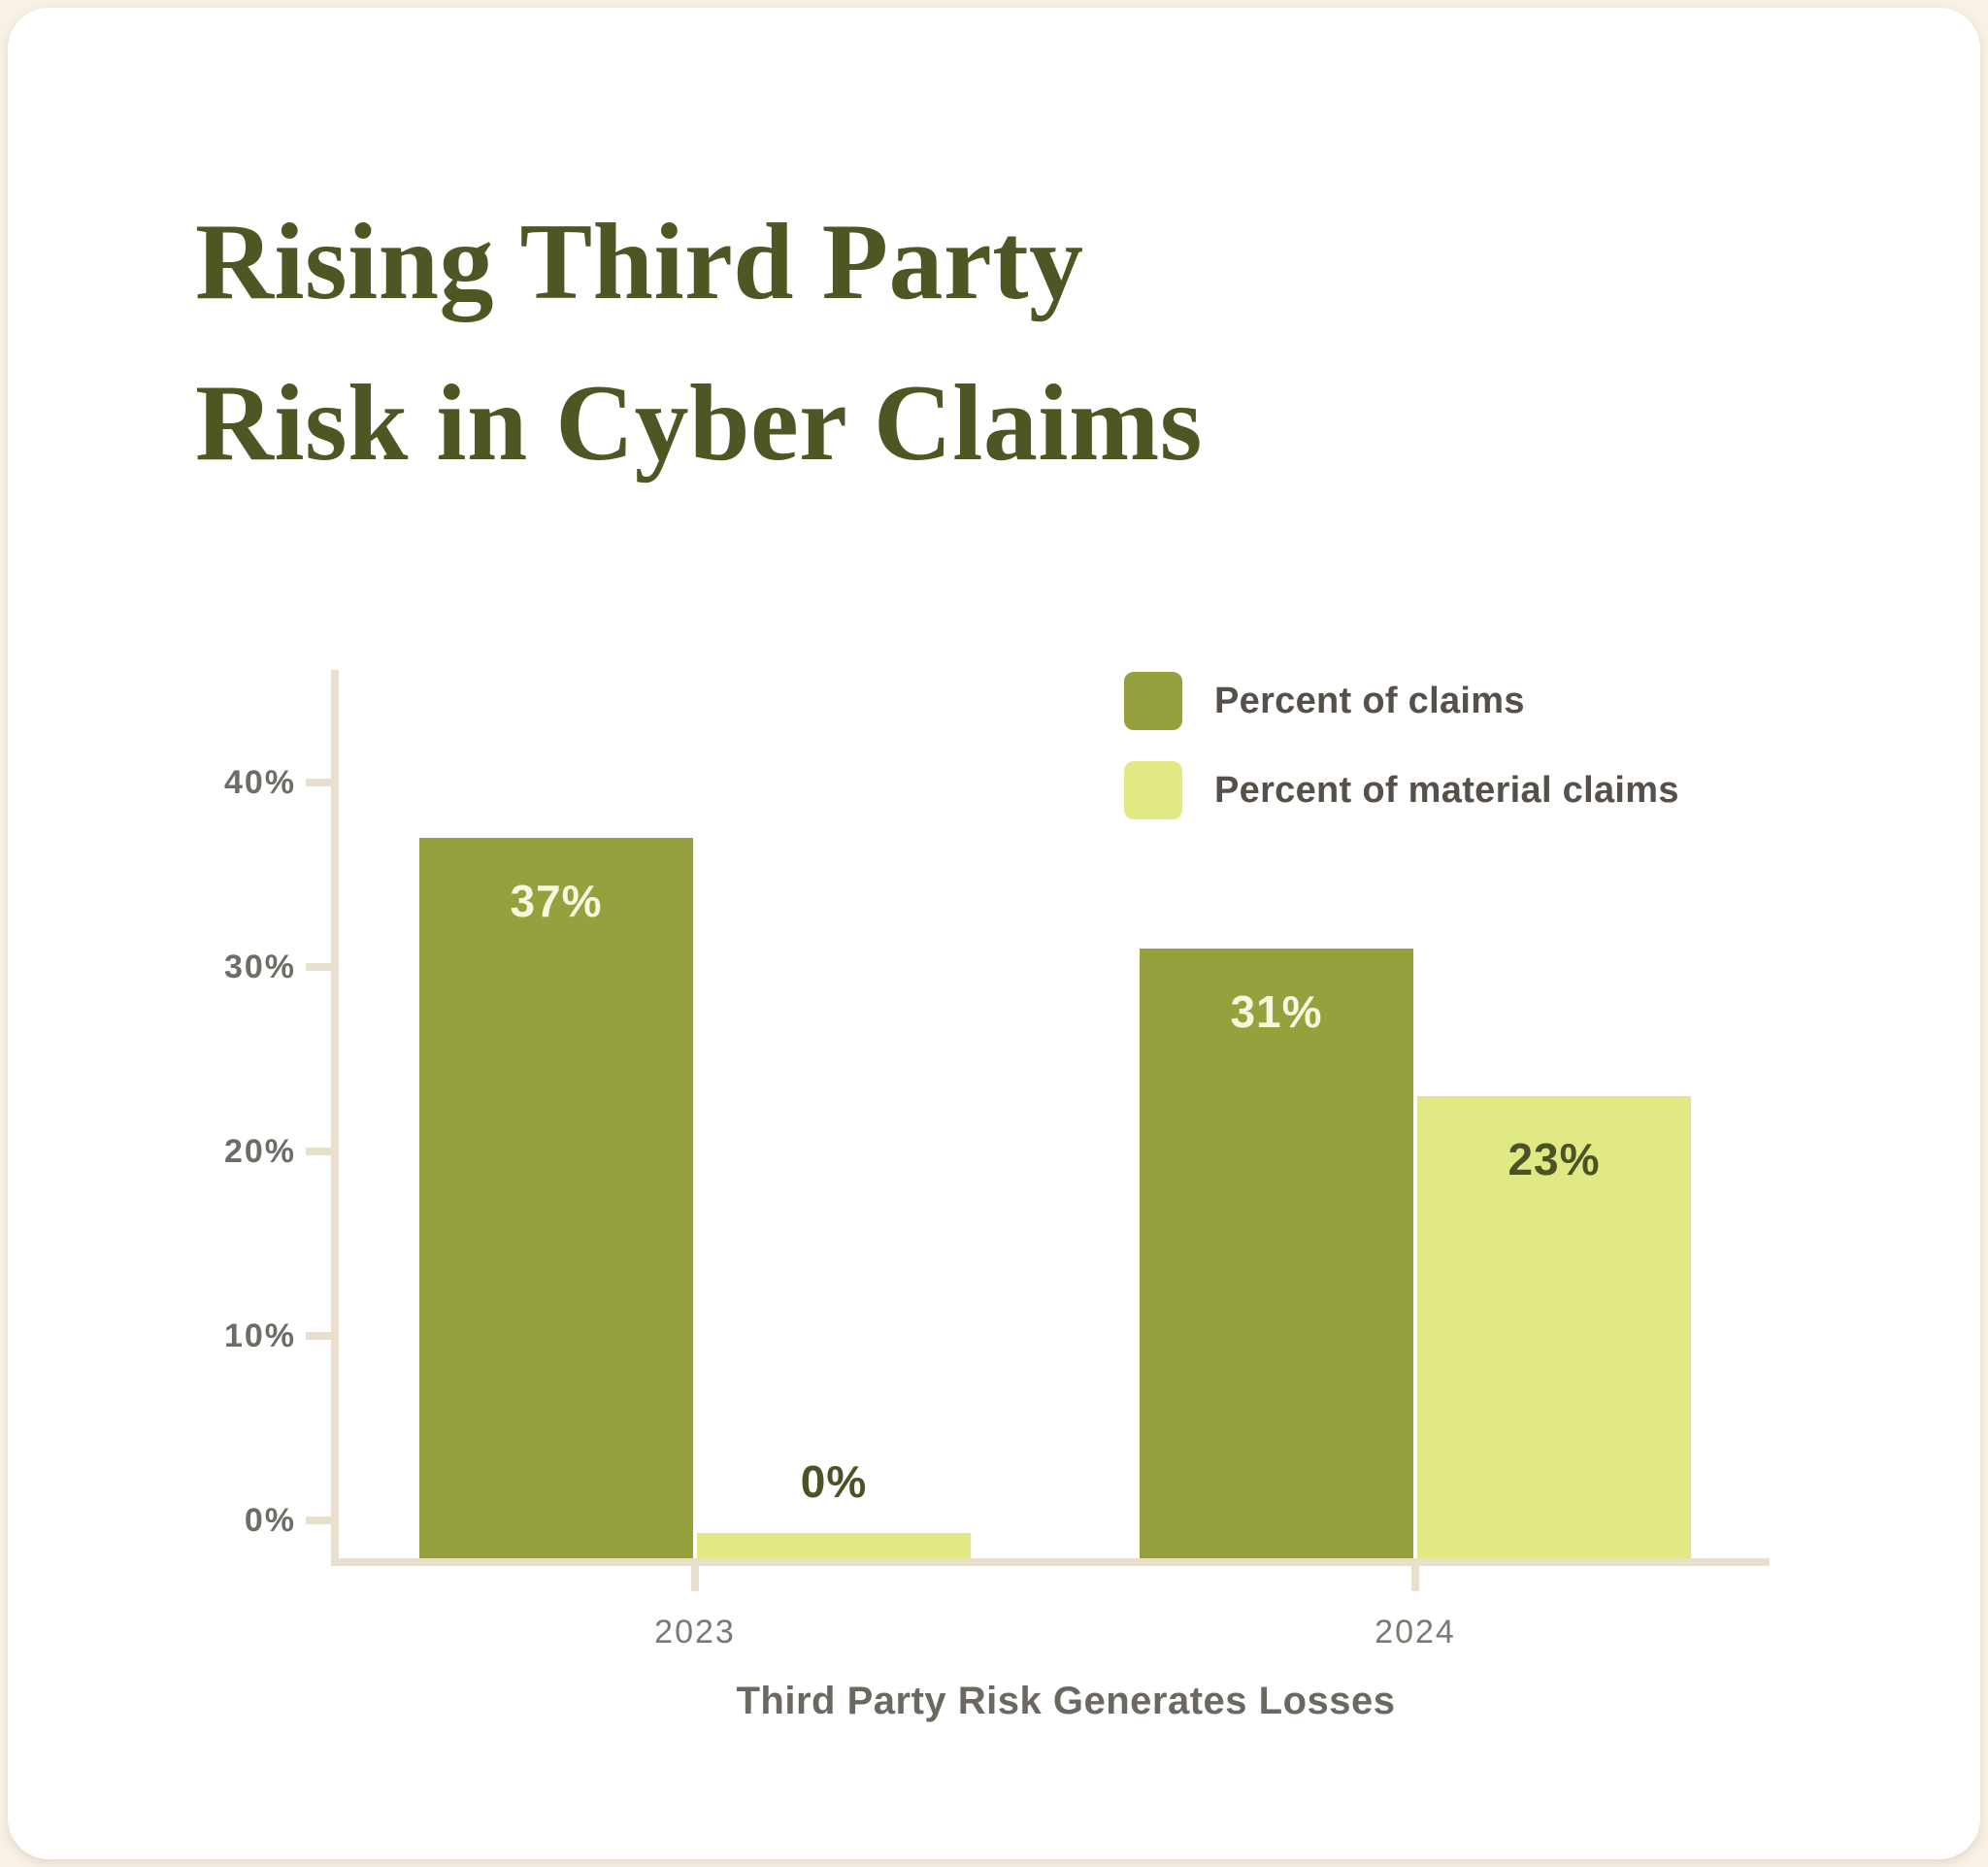  Describe the element at coordinates (270, 1520) in the screenshot. I see `y-tick-label-0%: 0%` at that location.